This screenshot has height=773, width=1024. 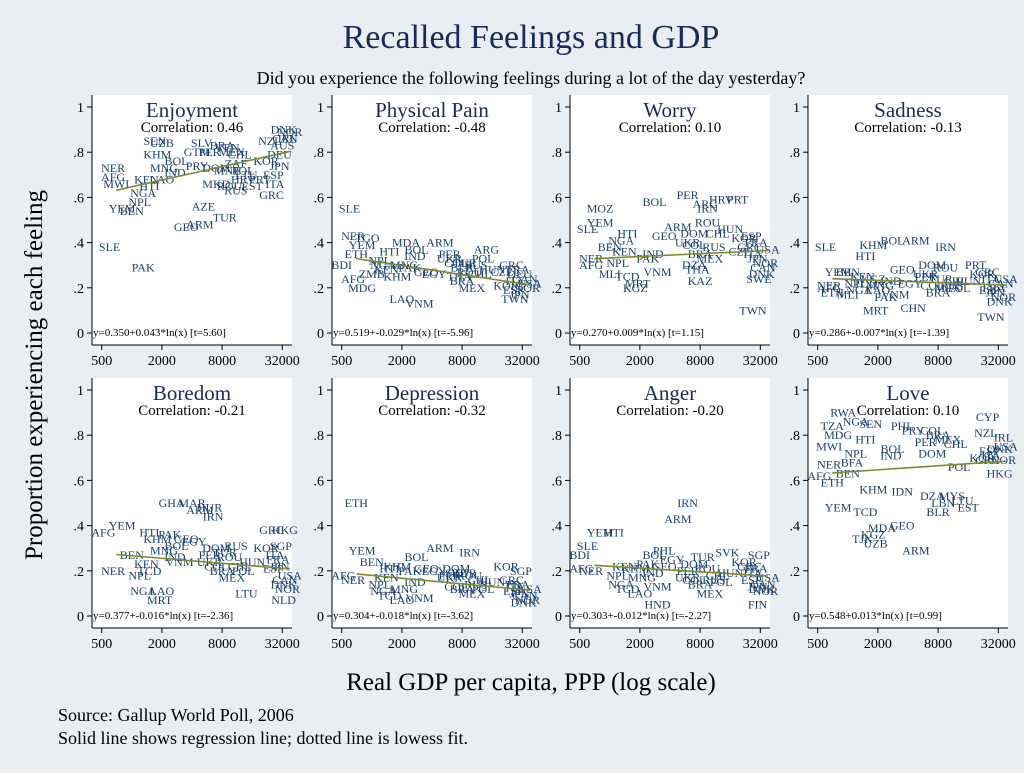 I want to click on data-point-label: CHL, so click(x=956, y=444).